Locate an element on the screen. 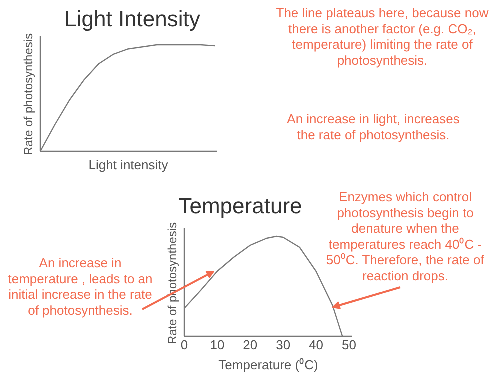 The width and height of the screenshot is (500, 377). x-tick-label: 10 is located at coordinates (217, 345).